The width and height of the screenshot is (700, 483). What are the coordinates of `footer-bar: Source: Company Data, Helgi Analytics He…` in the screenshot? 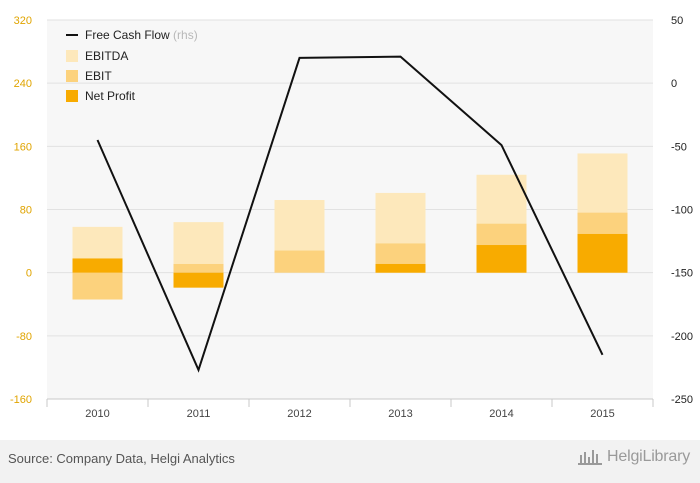 It's located at (350, 461).